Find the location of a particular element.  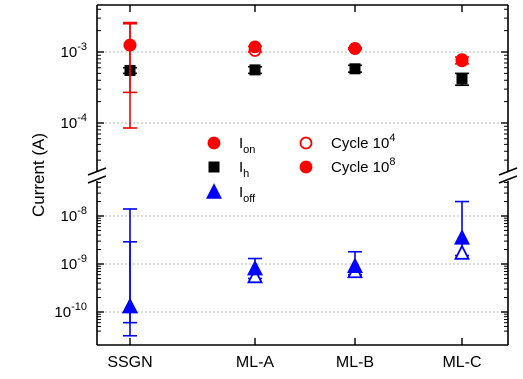

legend-label: Ioff is located at coordinates (247, 194).